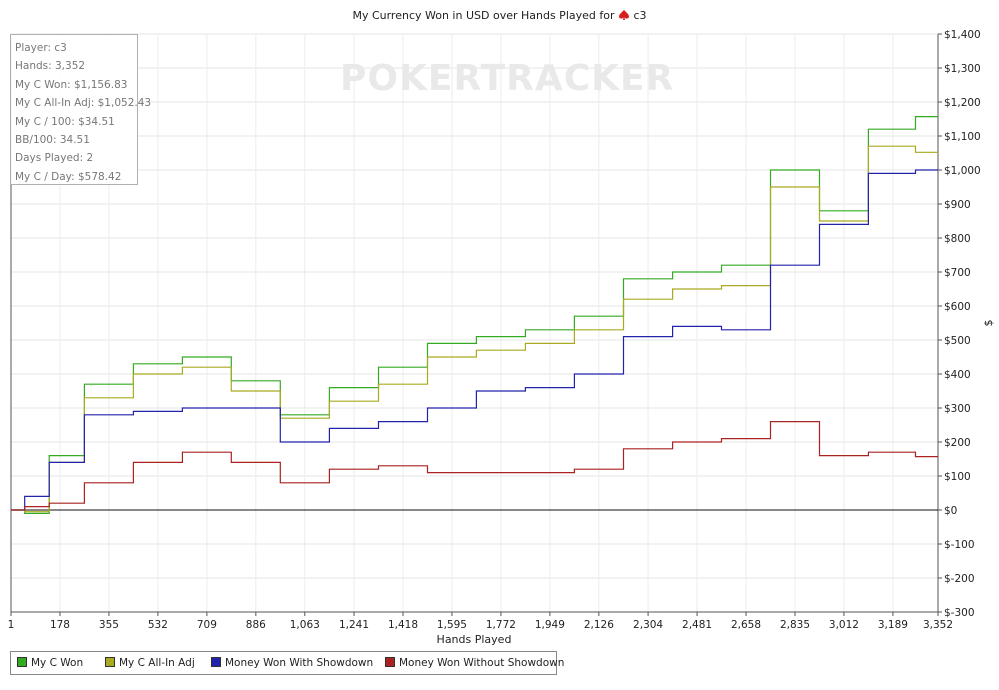  Describe the element at coordinates (959, 579) in the screenshot. I see `y-tick-label: $-200` at that location.